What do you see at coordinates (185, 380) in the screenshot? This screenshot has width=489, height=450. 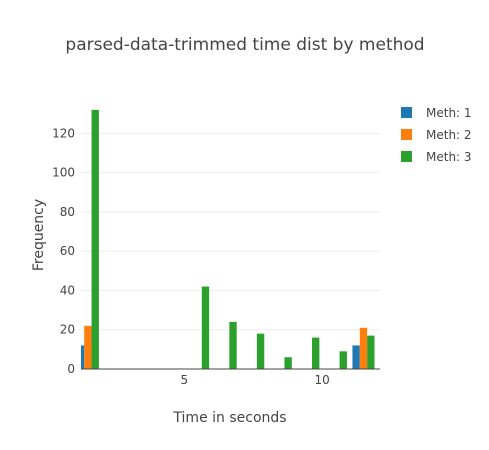 I see `x-tick-label: 5` at bounding box center [185, 380].